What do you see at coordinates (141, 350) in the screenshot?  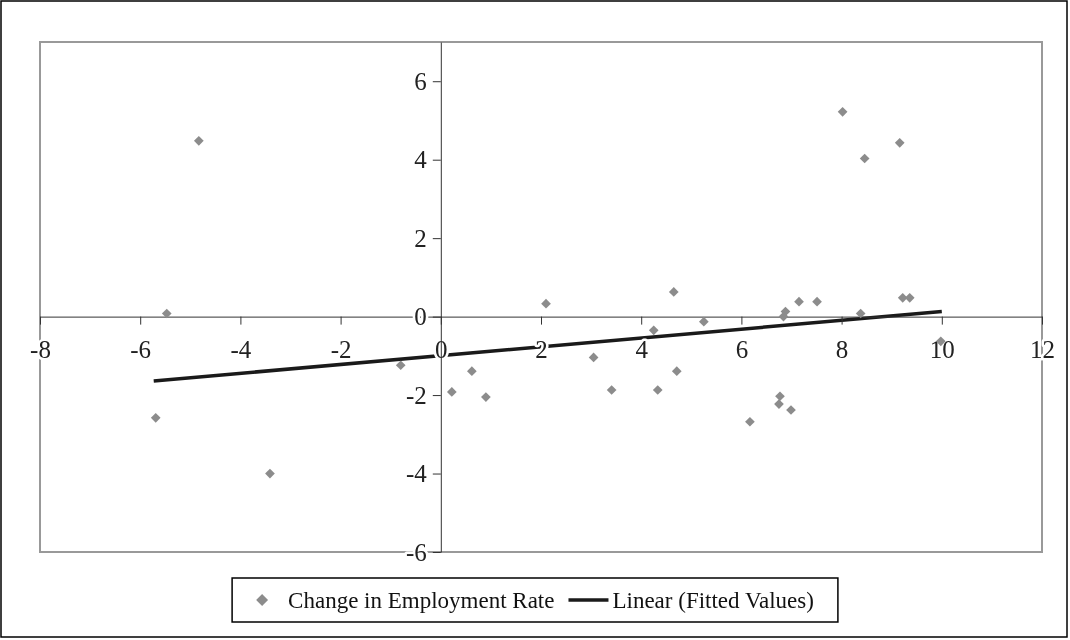 I see `x-tick-label: -6` at bounding box center [141, 350].